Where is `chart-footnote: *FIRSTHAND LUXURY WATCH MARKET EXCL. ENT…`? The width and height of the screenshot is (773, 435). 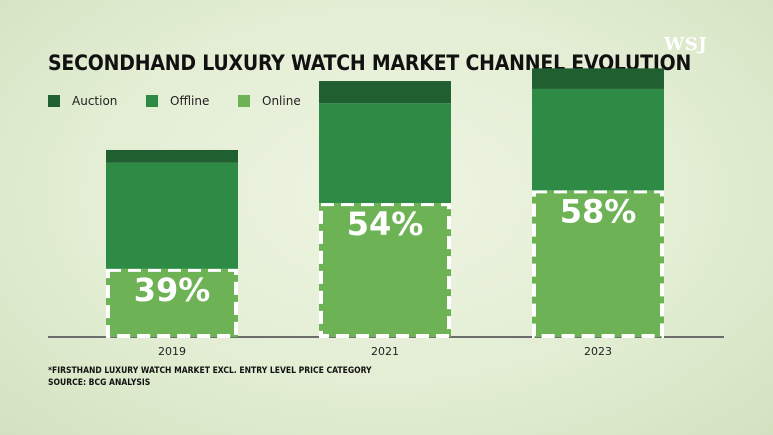
chart-footnote: *FIRSTHAND LUXURY WATCH MARKET EXCL. ENT… is located at coordinates (210, 371).